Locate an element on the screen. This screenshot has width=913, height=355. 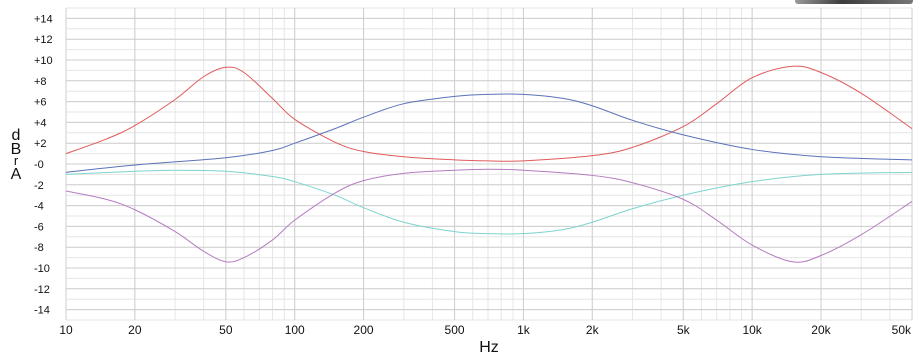
y-axis-ticks: +14 +12 +10 +8 +6 +4 +2 -0 -2 -4 -6 -8 -10 -12 -14 is located at coordinates (43, 164).